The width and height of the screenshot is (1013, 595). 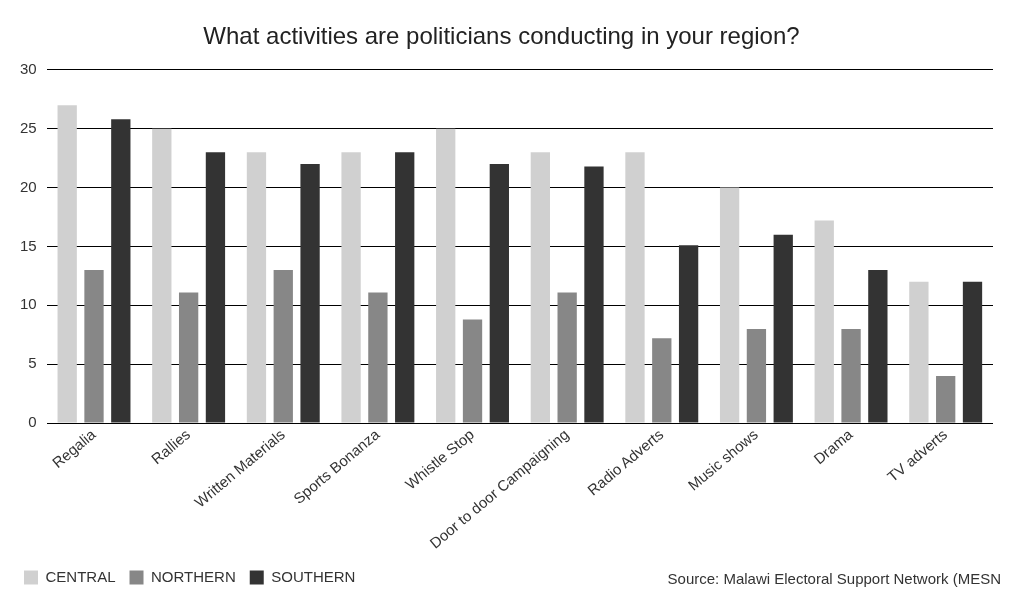 What do you see at coordinates (501, 36) in the screenshot?
I see `chart-title: What activities are politicians conducting in your region?` at bounding box center [501, 36].